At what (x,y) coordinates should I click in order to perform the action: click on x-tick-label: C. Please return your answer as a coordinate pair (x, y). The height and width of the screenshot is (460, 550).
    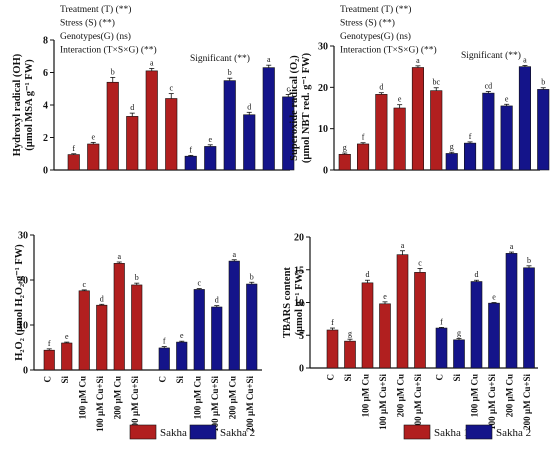
    Looking at the image, I should click on (440, 377).